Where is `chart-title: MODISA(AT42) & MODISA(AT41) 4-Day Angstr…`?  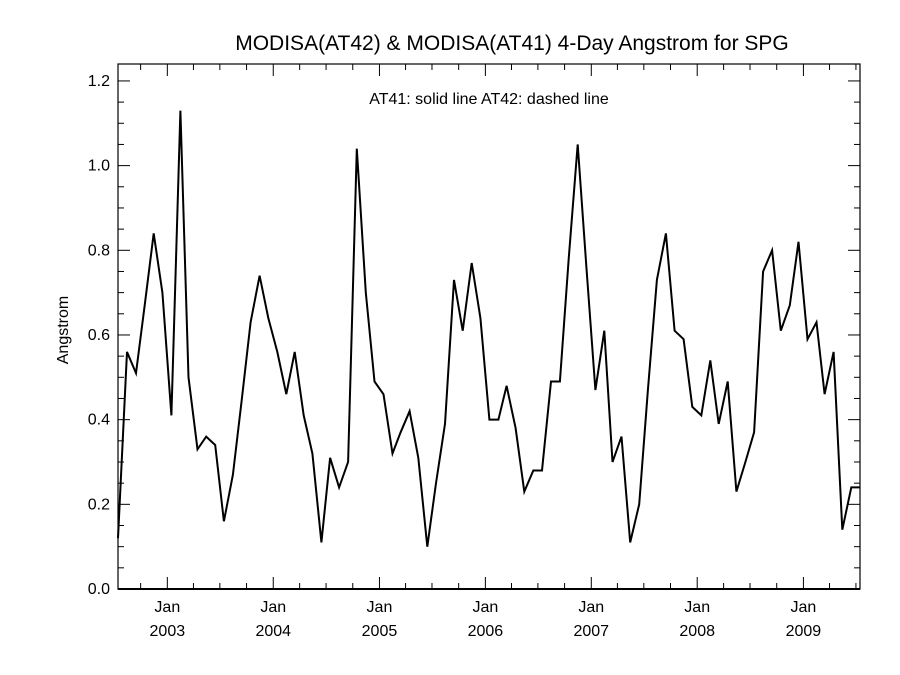
chart-title: MODISA(AT42) & MODISA(AT41) 4-Day Angstr… is located at coordinates (512, 43).